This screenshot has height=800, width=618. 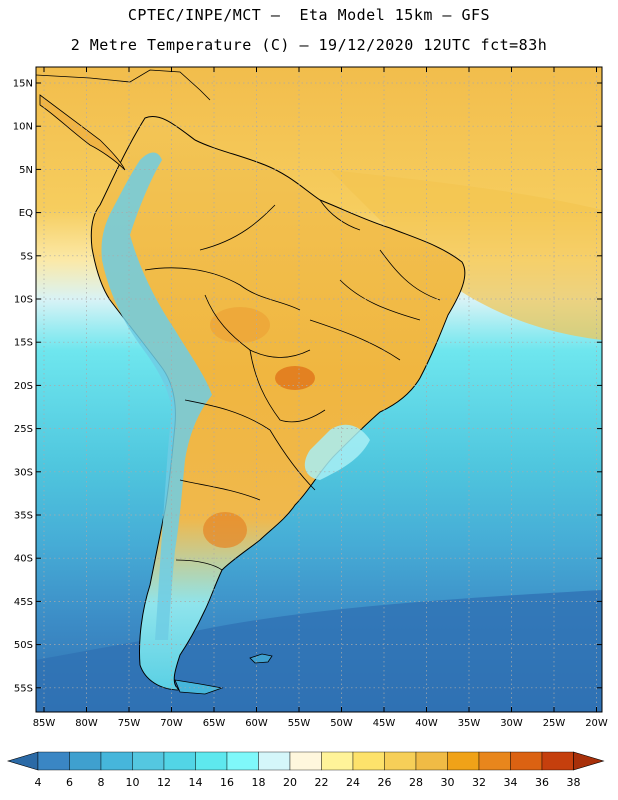 What do you see at coordinates (23, 429) in the screenshot?
I see `lat-label: 25S` at bounding box center [23, 429].